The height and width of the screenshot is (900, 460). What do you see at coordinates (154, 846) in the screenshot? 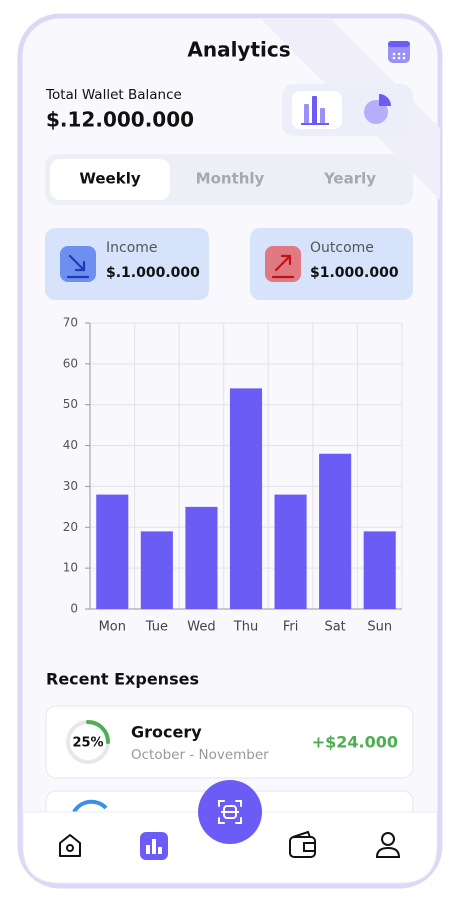
I see `analytics-tab` at bounding box center [154, 846].